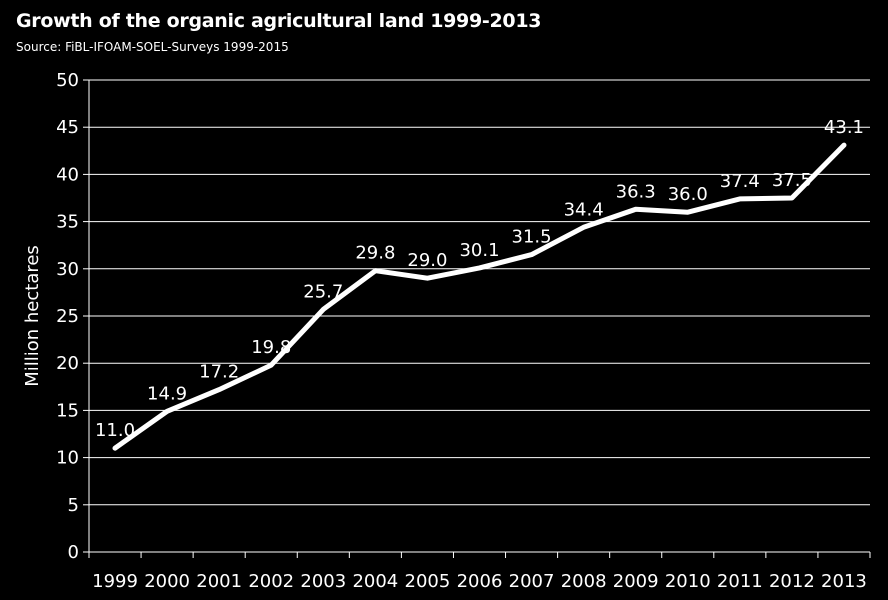  I want to click on x-tick-label: 2006, so click(480, 581).